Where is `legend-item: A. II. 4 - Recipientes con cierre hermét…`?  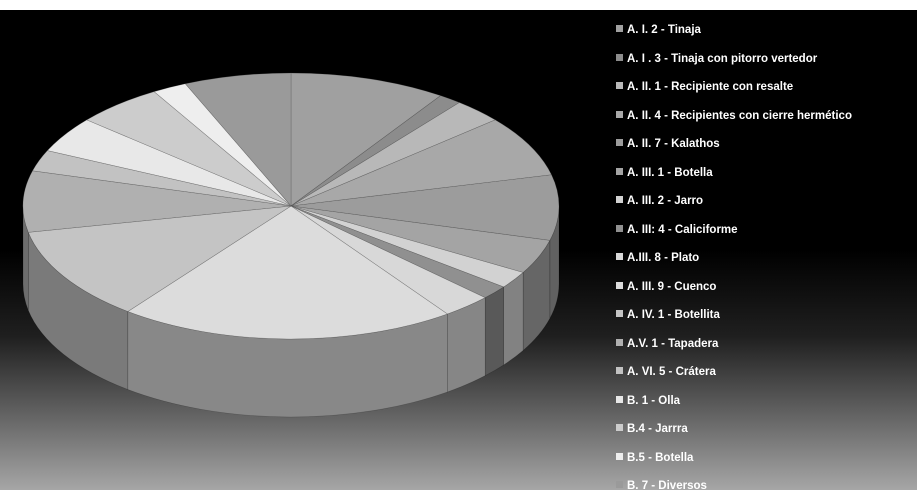
legend-item: A. II. 4 - Recipientes con cierre hermét… is located at coordinates (734, 116).